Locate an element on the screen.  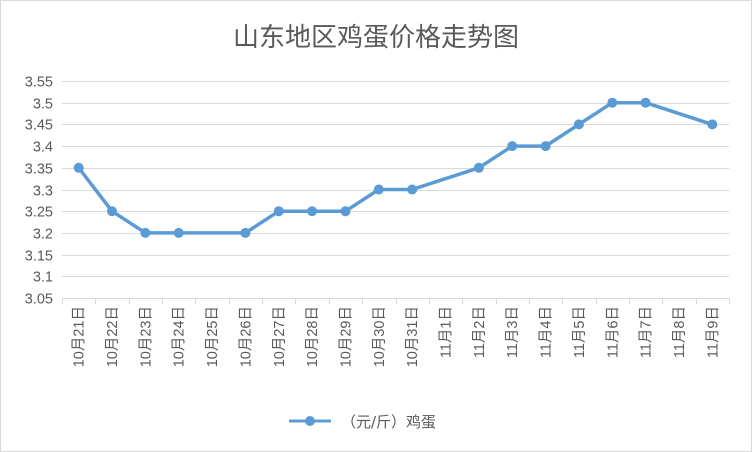
x-tick-label: 11月1日 is located at coordinates (447, 332).